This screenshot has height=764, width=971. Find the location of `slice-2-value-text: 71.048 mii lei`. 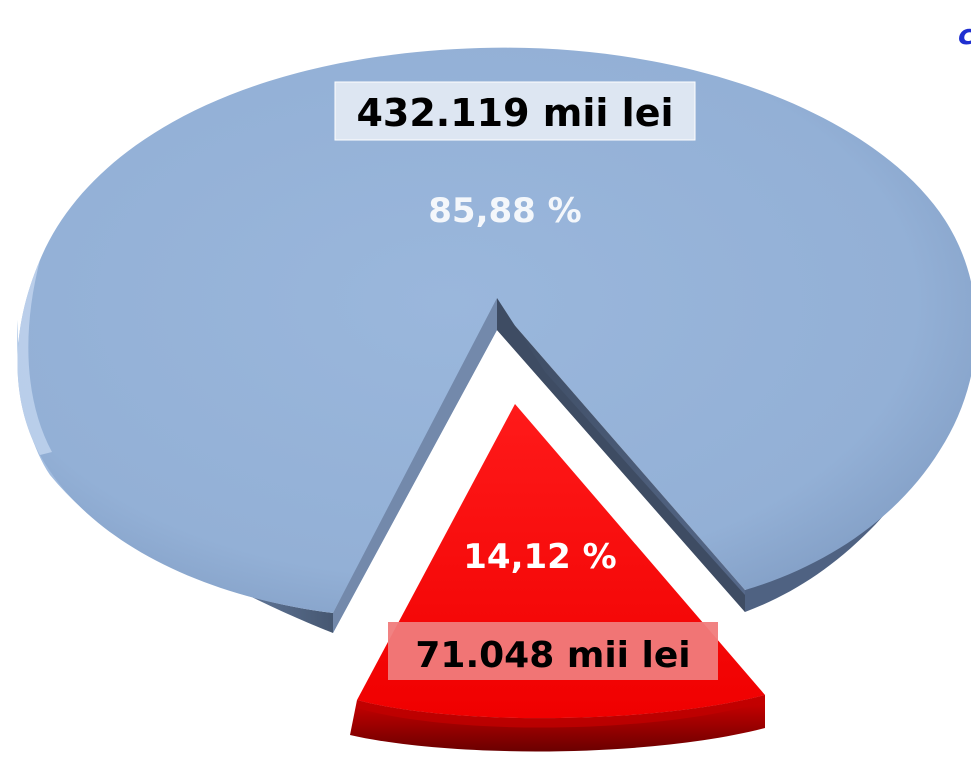

slice-2-value-text: 71.048 mii lei is located at coordinates (552, 655).